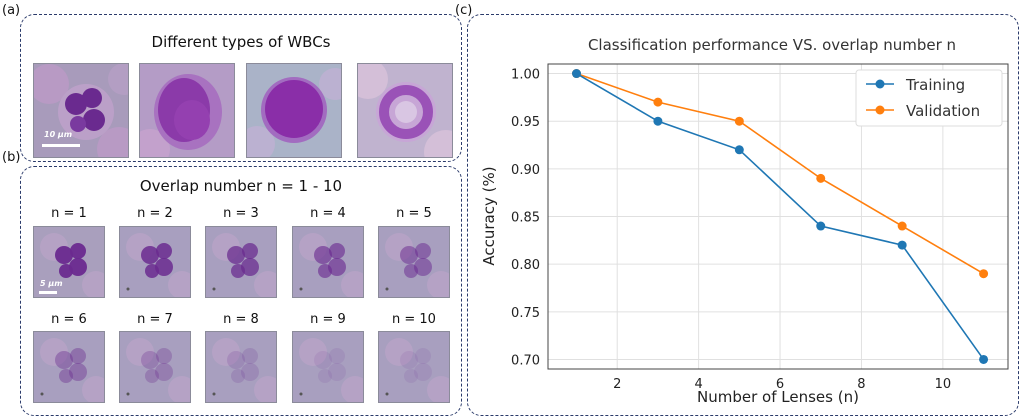  I want to click on overlap-label: n = 8, so click(241, 319).